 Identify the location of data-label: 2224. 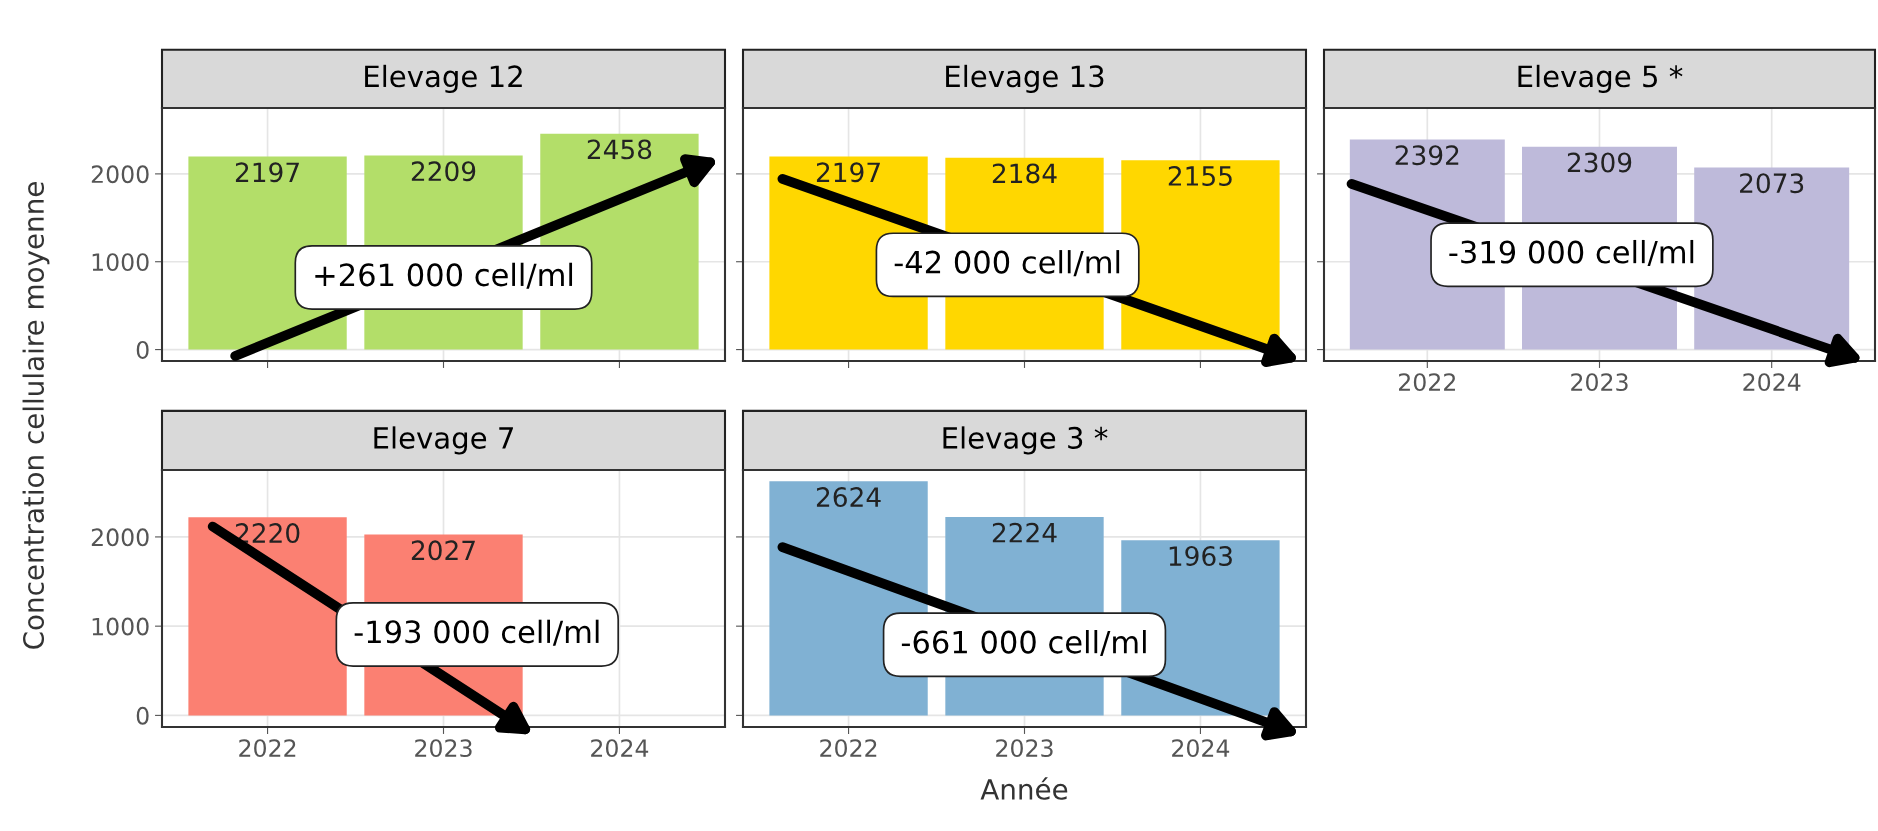
(1024, 532).